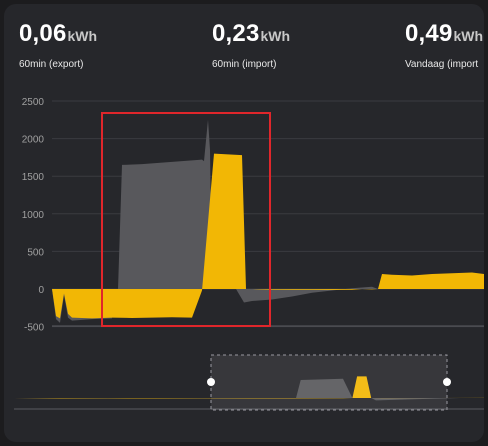 This screenshot has height=446, width=488. I want to click on navigator-right-handle, so click(447, 382).